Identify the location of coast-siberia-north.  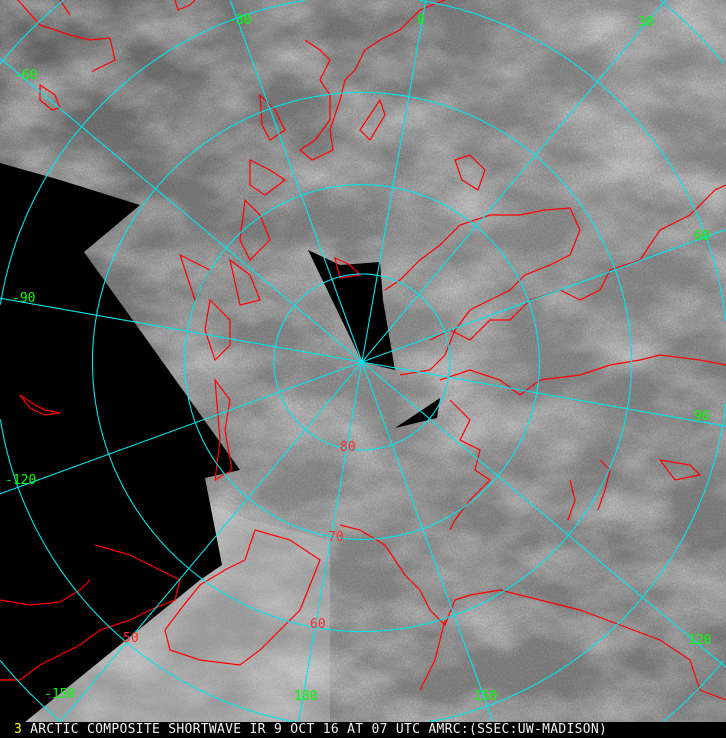
(577, 262).